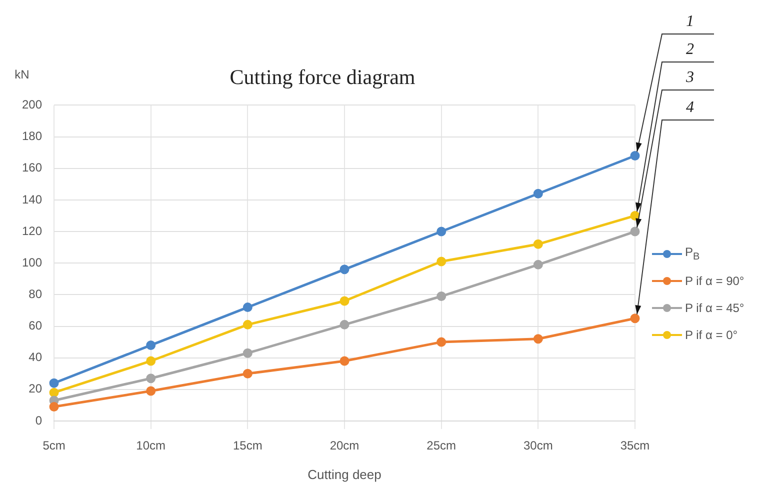  What do you see at coordinates (345, 474) in the screenshot?
I see `x-axis-title: Cutting deep` at bounding box center [345, 474].